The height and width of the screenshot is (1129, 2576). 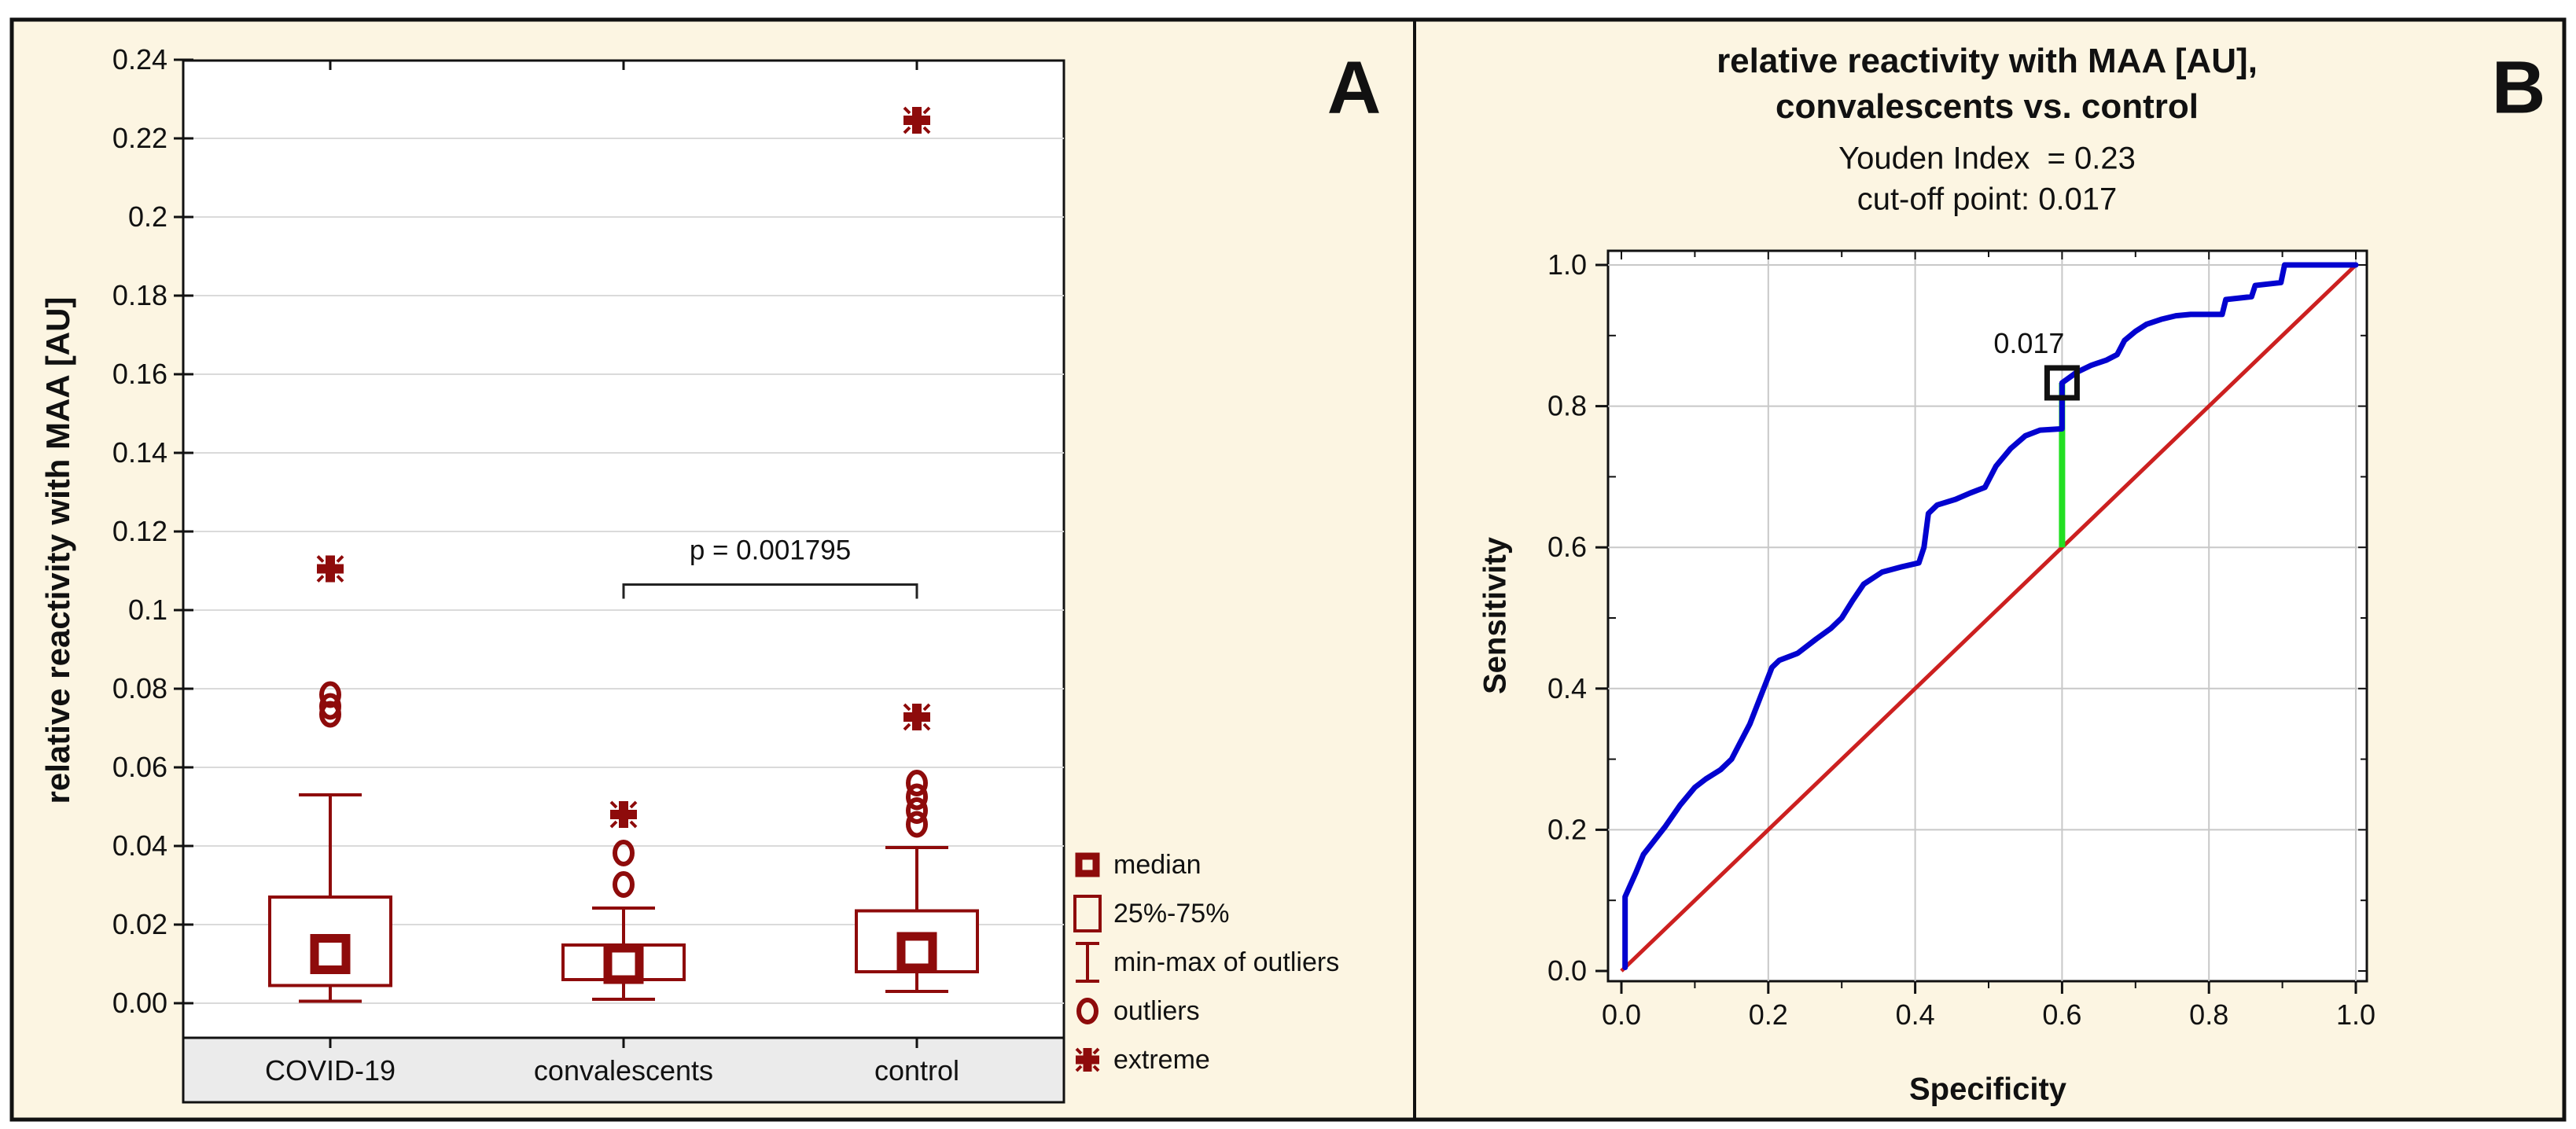 I want to click on svg-text: 0.08, so click(x=139, y=688).